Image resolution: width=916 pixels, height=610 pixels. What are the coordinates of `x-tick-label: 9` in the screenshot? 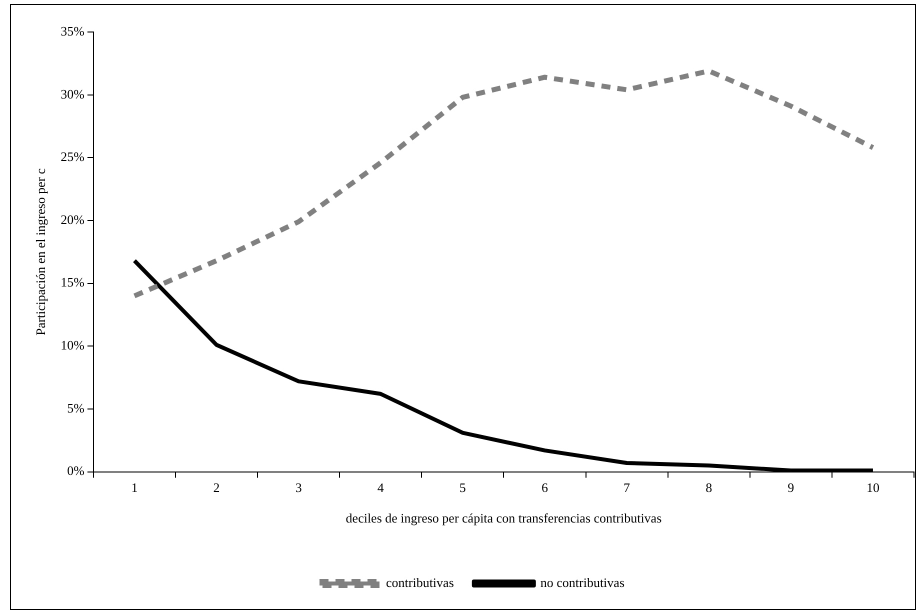 It's located at (791, 488).